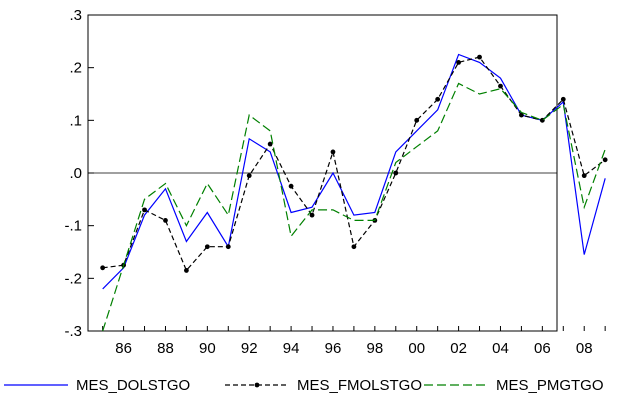  Describe the element at coordinates (75, 15) in the screenshot. I see `y-tick-label: .3` at that location.